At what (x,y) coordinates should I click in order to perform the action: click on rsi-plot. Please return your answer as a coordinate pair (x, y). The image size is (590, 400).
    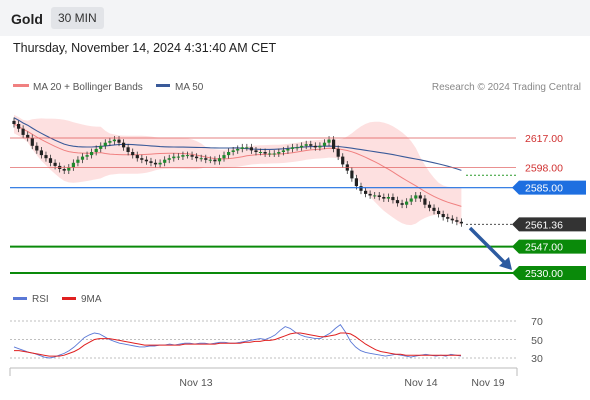
    Looking at the image, I should click on (263, 339).